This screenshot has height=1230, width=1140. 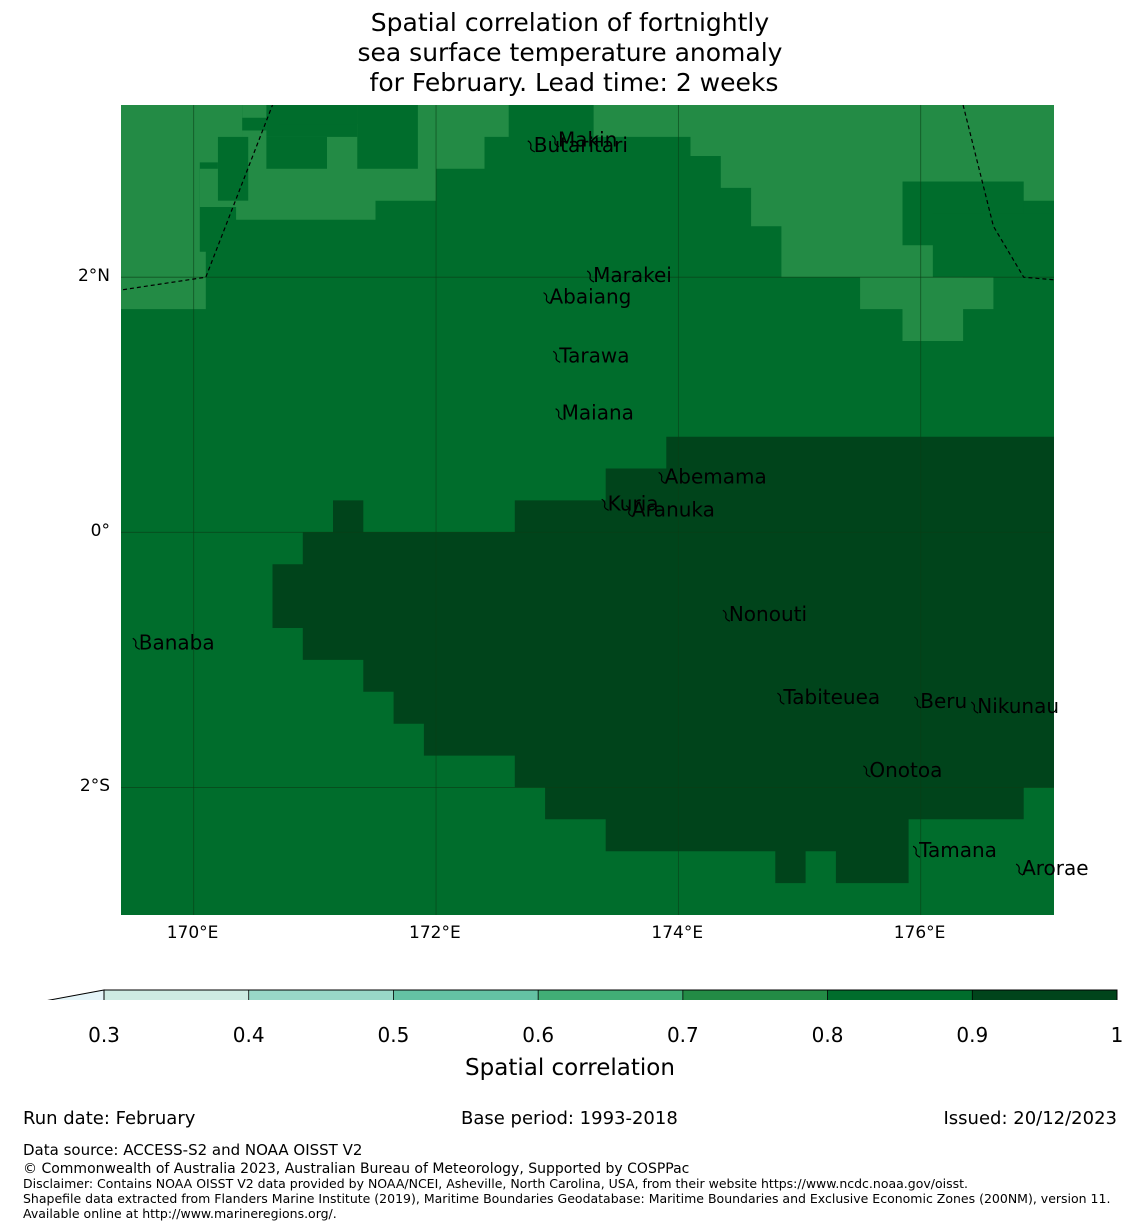 I want to click on colorbar-tick-label: 1, so click(x=1117, y=1035).